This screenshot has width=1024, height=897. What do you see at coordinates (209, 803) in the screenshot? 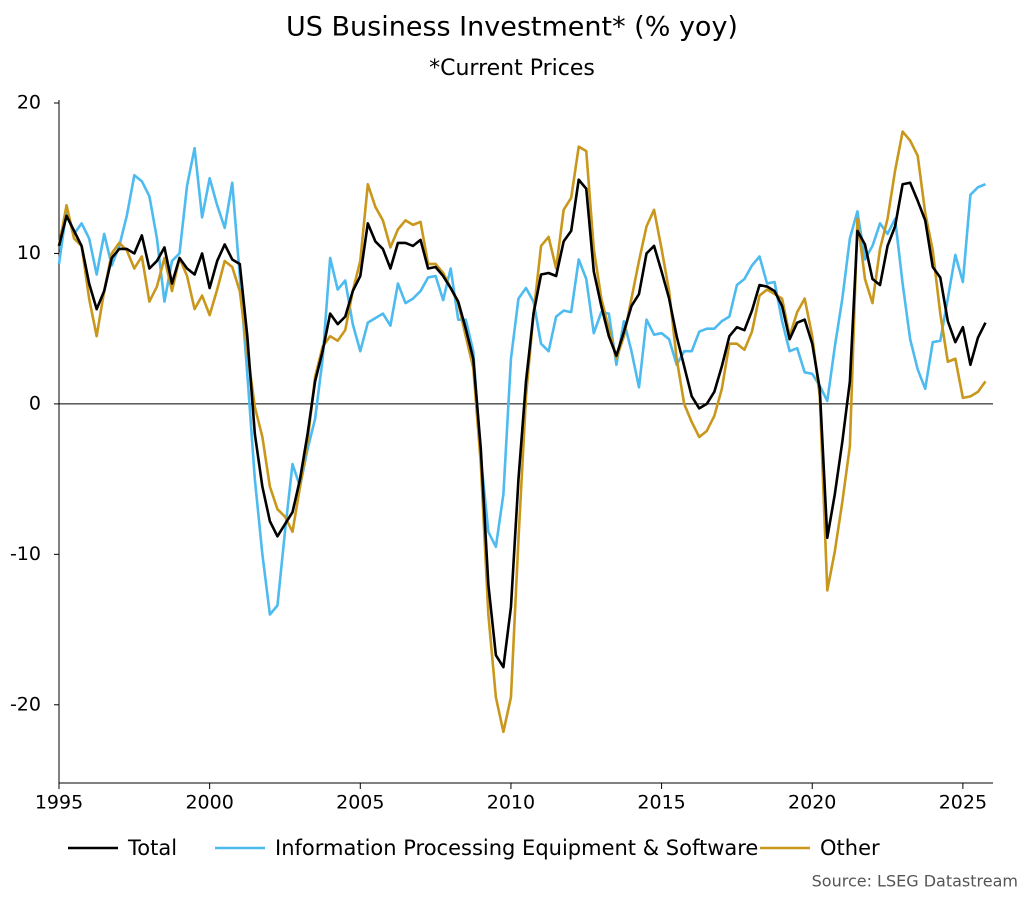
I see `x-tick-label: 2000` at bounding box center [209, 803].